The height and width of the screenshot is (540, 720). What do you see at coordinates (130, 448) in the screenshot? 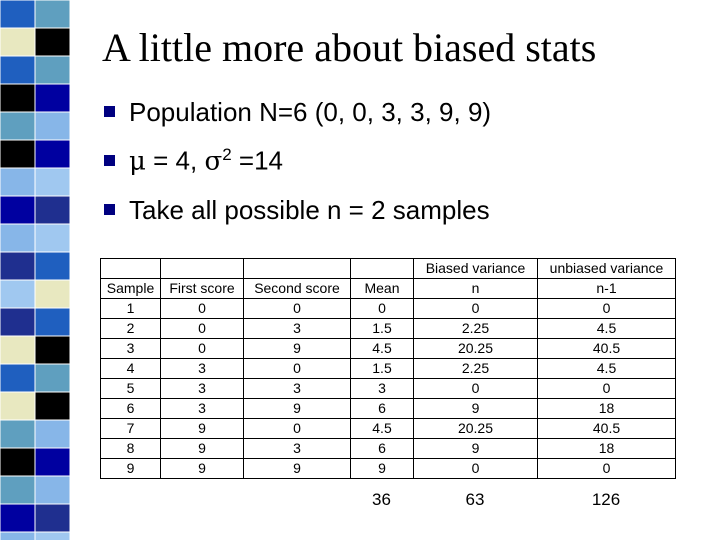
I see `table-cell: 8` at bounding box center [130, 448].